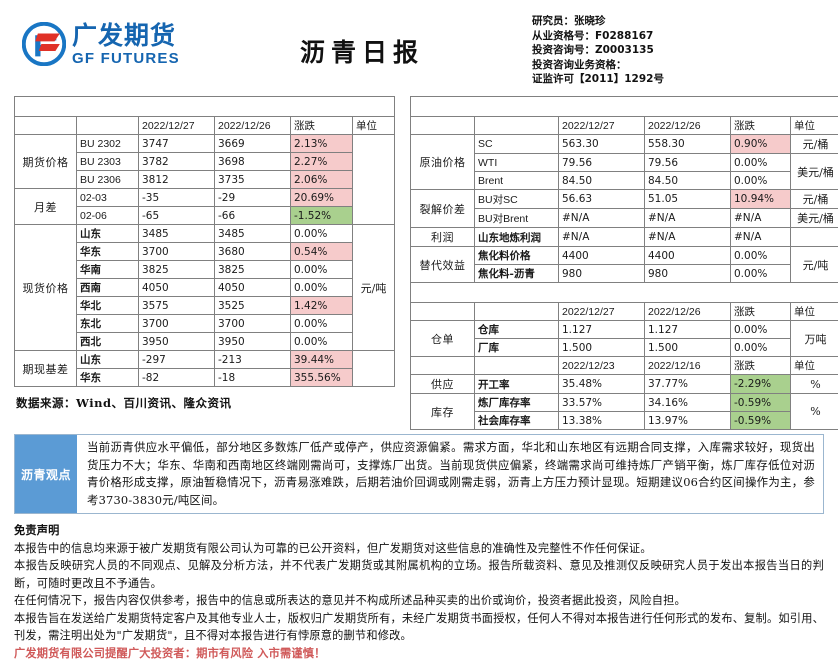  Describe the element at coordinates (517, 421) in the screenshot. I see `row-name: 社会库存率` at that location.